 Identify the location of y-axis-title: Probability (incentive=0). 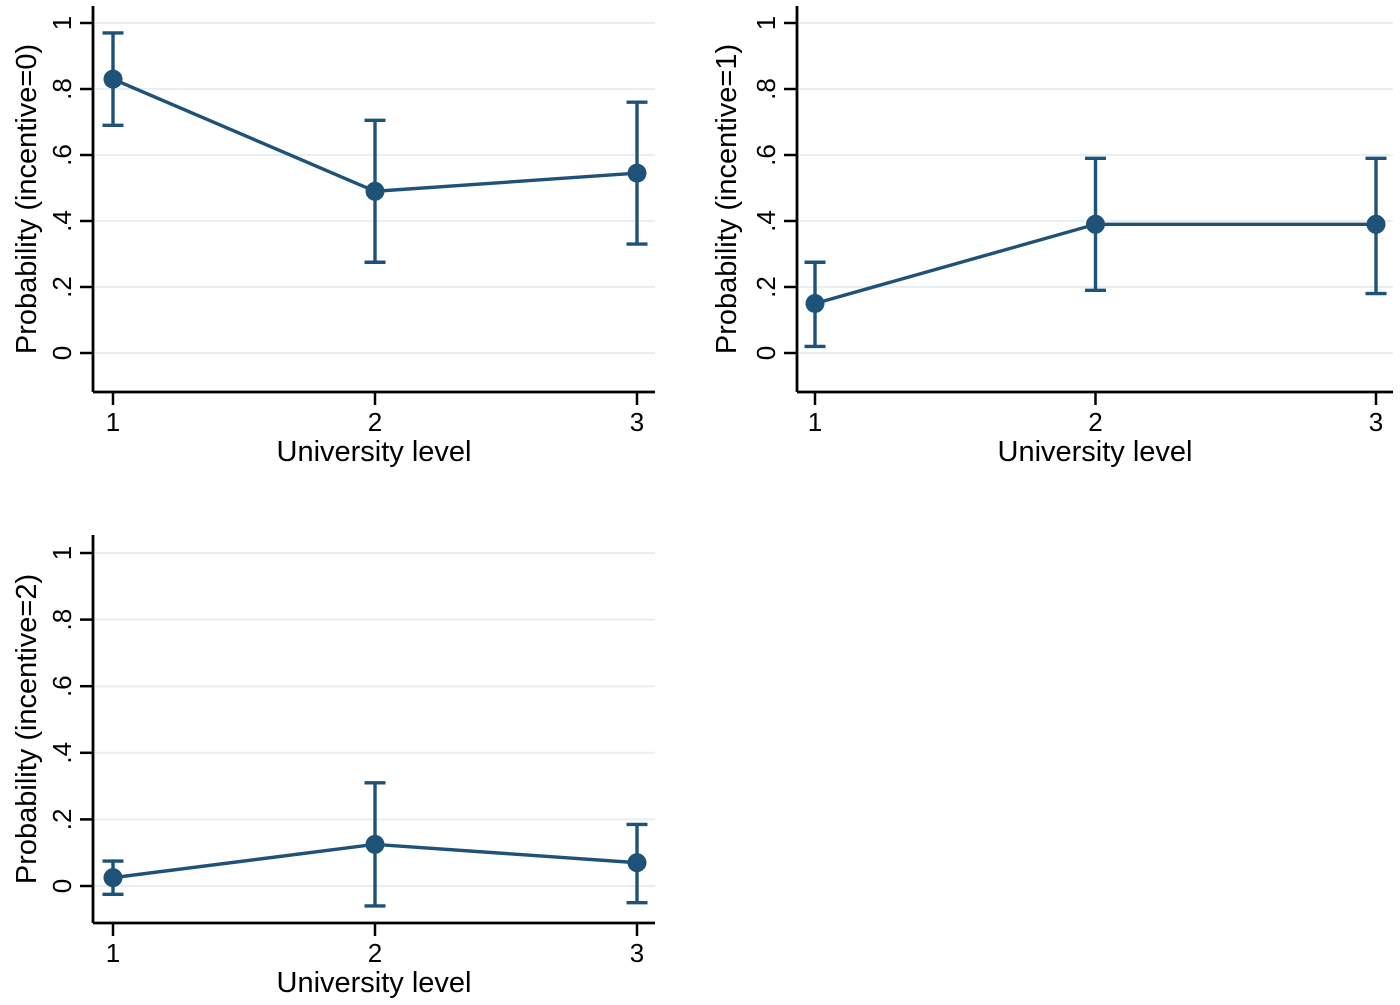
(27, 199).